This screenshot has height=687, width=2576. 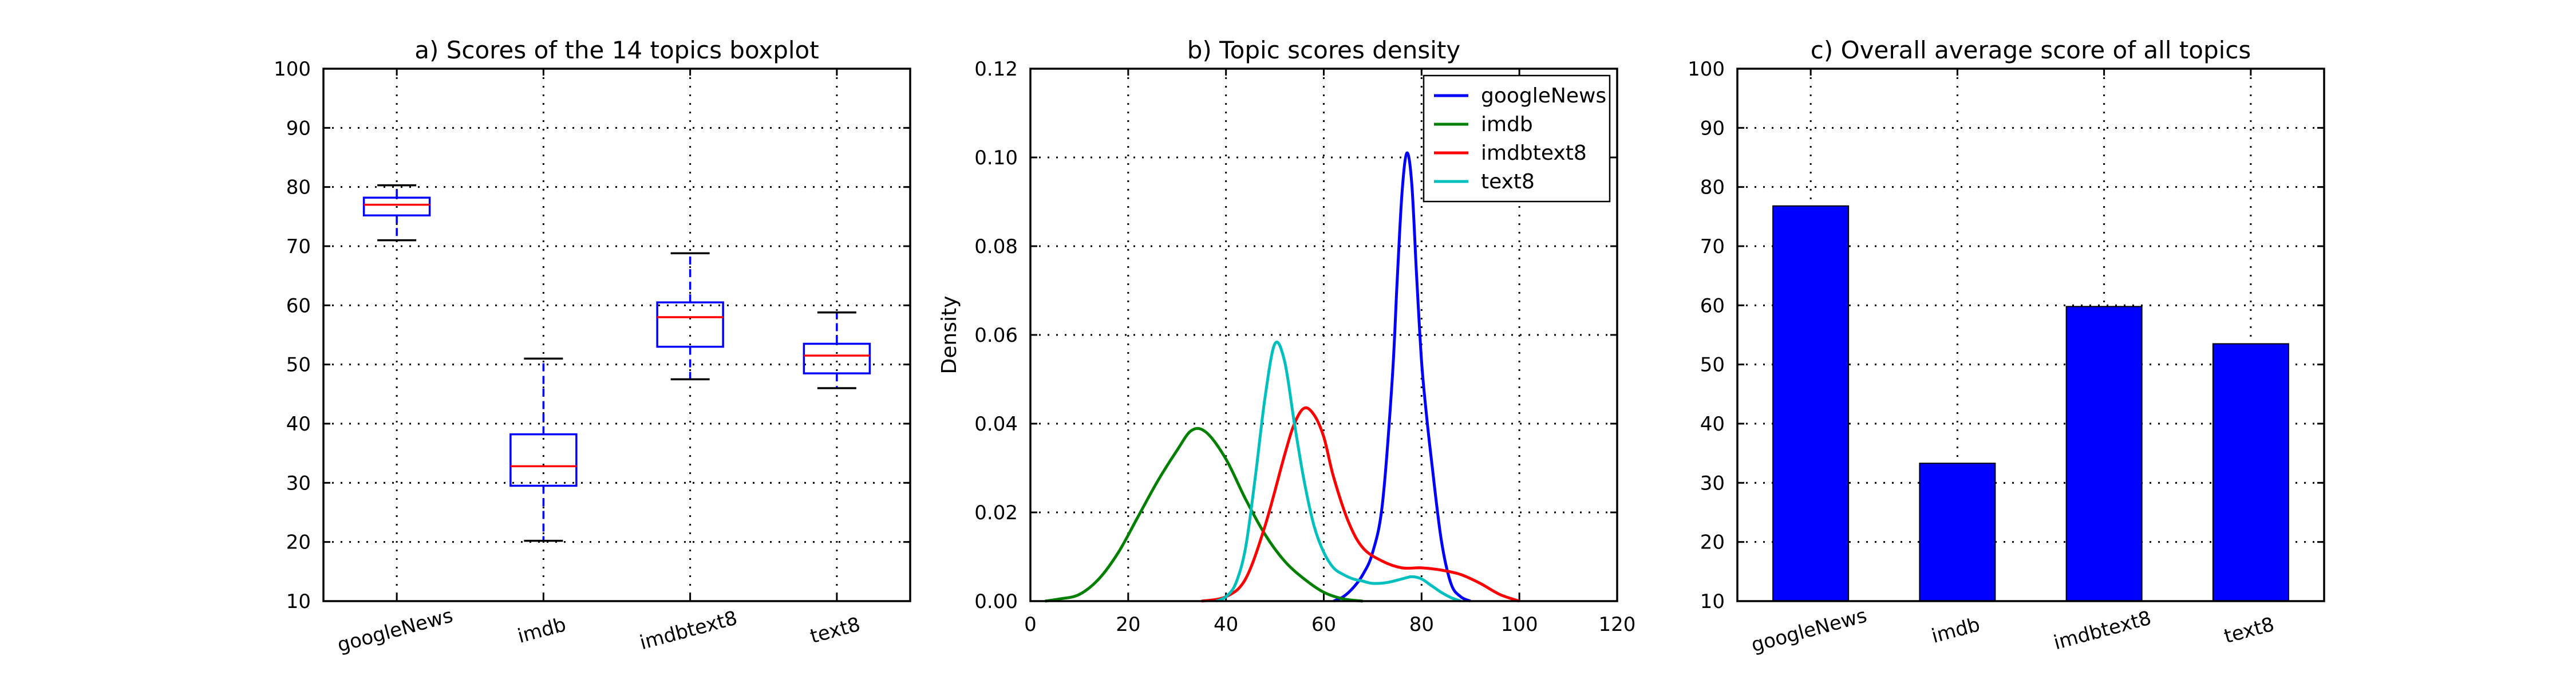 I want to click on box-imdb, so click(x=543, y=449).